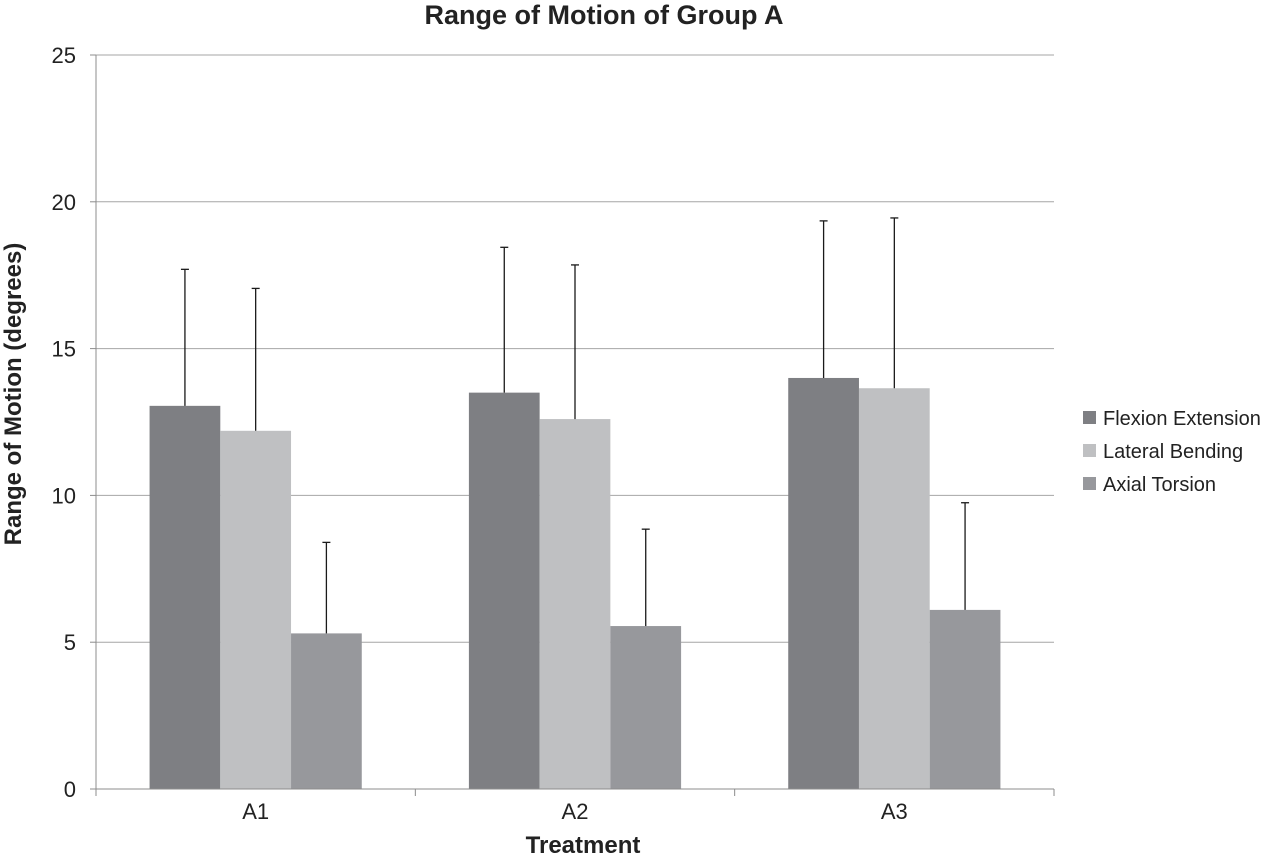 Image resolution: width=1280 pixels, height=856 pixels. Describe the element at coordinates (255, 811) in the screenshot. I see `x-tick-label: A1` at that location.